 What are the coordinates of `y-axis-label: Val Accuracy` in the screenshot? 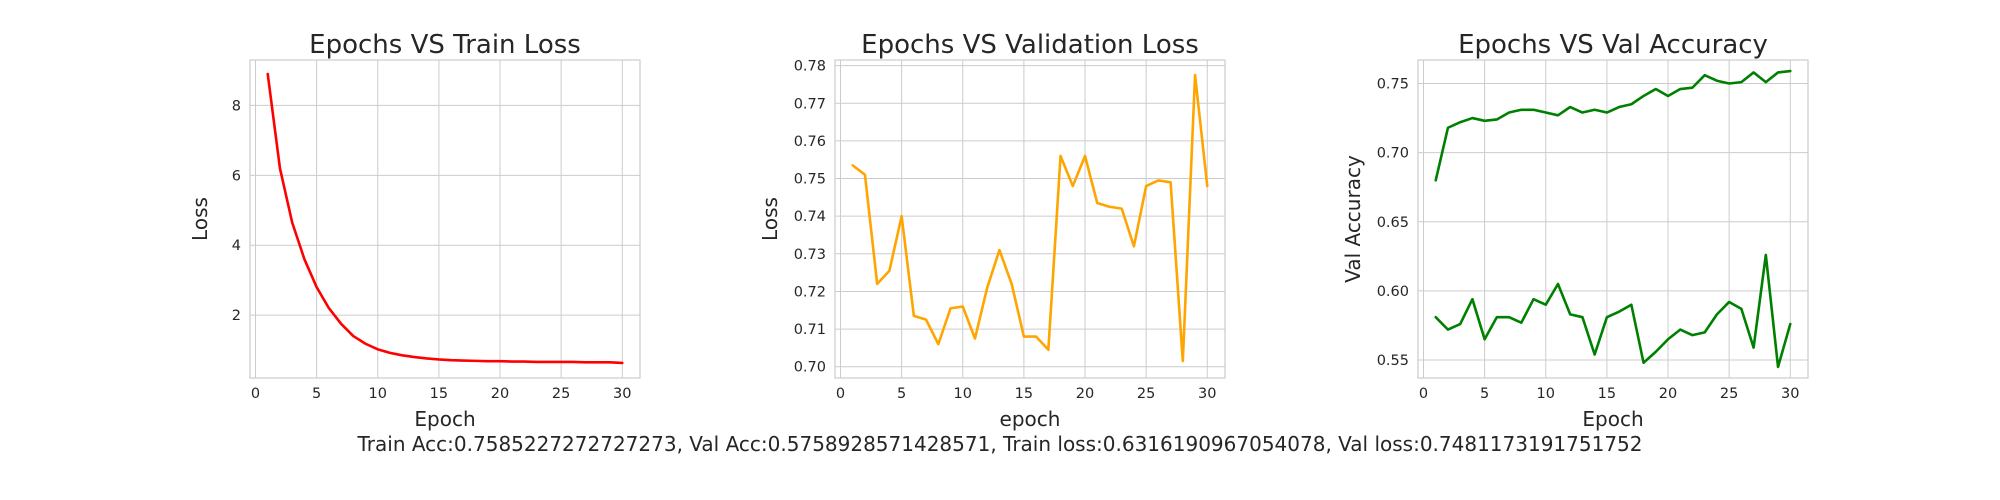 It's located at (1353, 219).